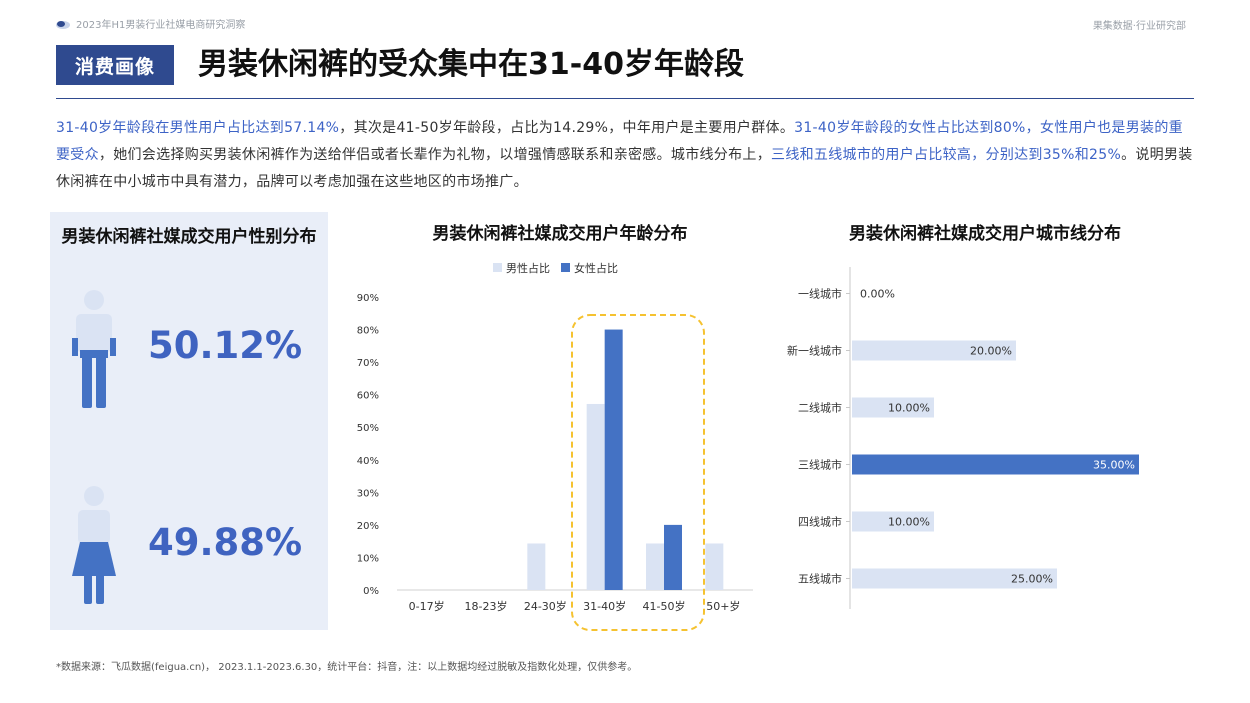  I want to click on y-tick-label: 10%, so click(368, 558).